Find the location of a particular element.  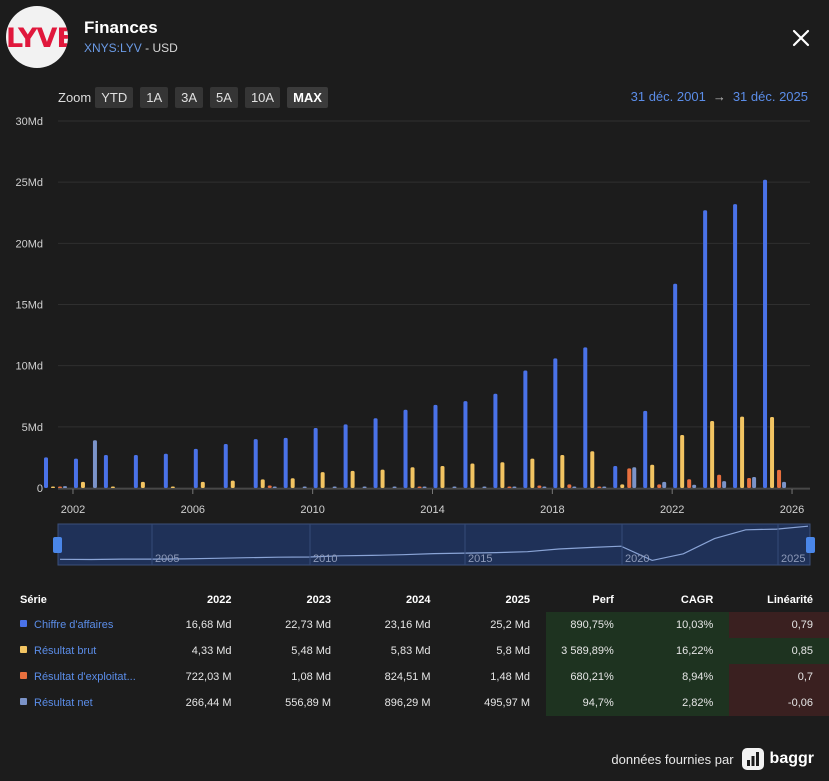

col-linearite: Linéarité is located at coordinates (790, 600).